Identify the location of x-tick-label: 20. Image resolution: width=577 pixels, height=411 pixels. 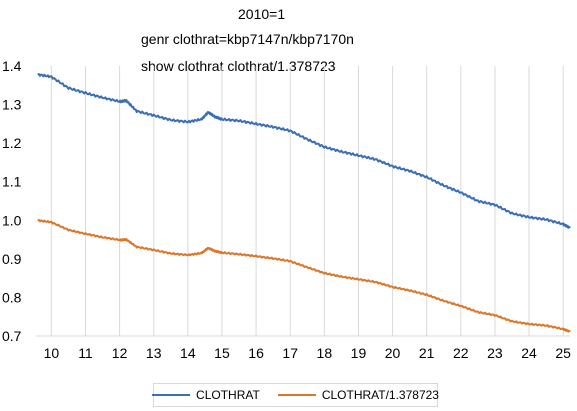
(393, 353).